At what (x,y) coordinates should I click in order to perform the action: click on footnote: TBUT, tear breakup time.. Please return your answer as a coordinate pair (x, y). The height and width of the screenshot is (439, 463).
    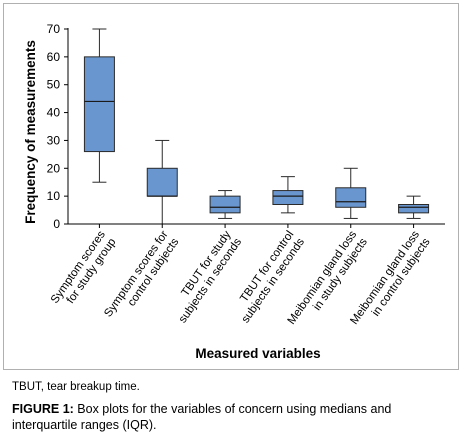
    Looking at the image, I should click on (76, 387).